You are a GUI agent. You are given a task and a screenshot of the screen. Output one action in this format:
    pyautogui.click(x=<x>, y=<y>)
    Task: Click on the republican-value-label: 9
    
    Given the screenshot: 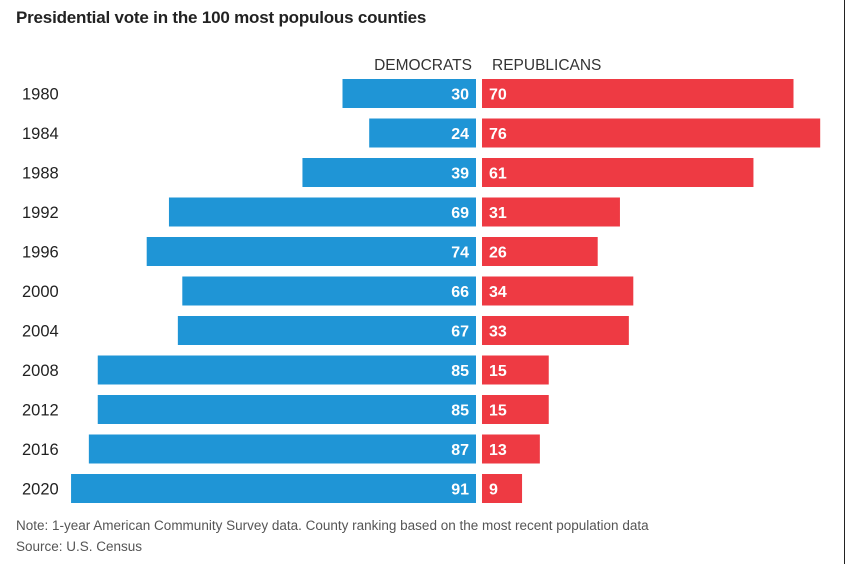 What is the action you would take?
    pyautogui.click(x=493, y=490)
    